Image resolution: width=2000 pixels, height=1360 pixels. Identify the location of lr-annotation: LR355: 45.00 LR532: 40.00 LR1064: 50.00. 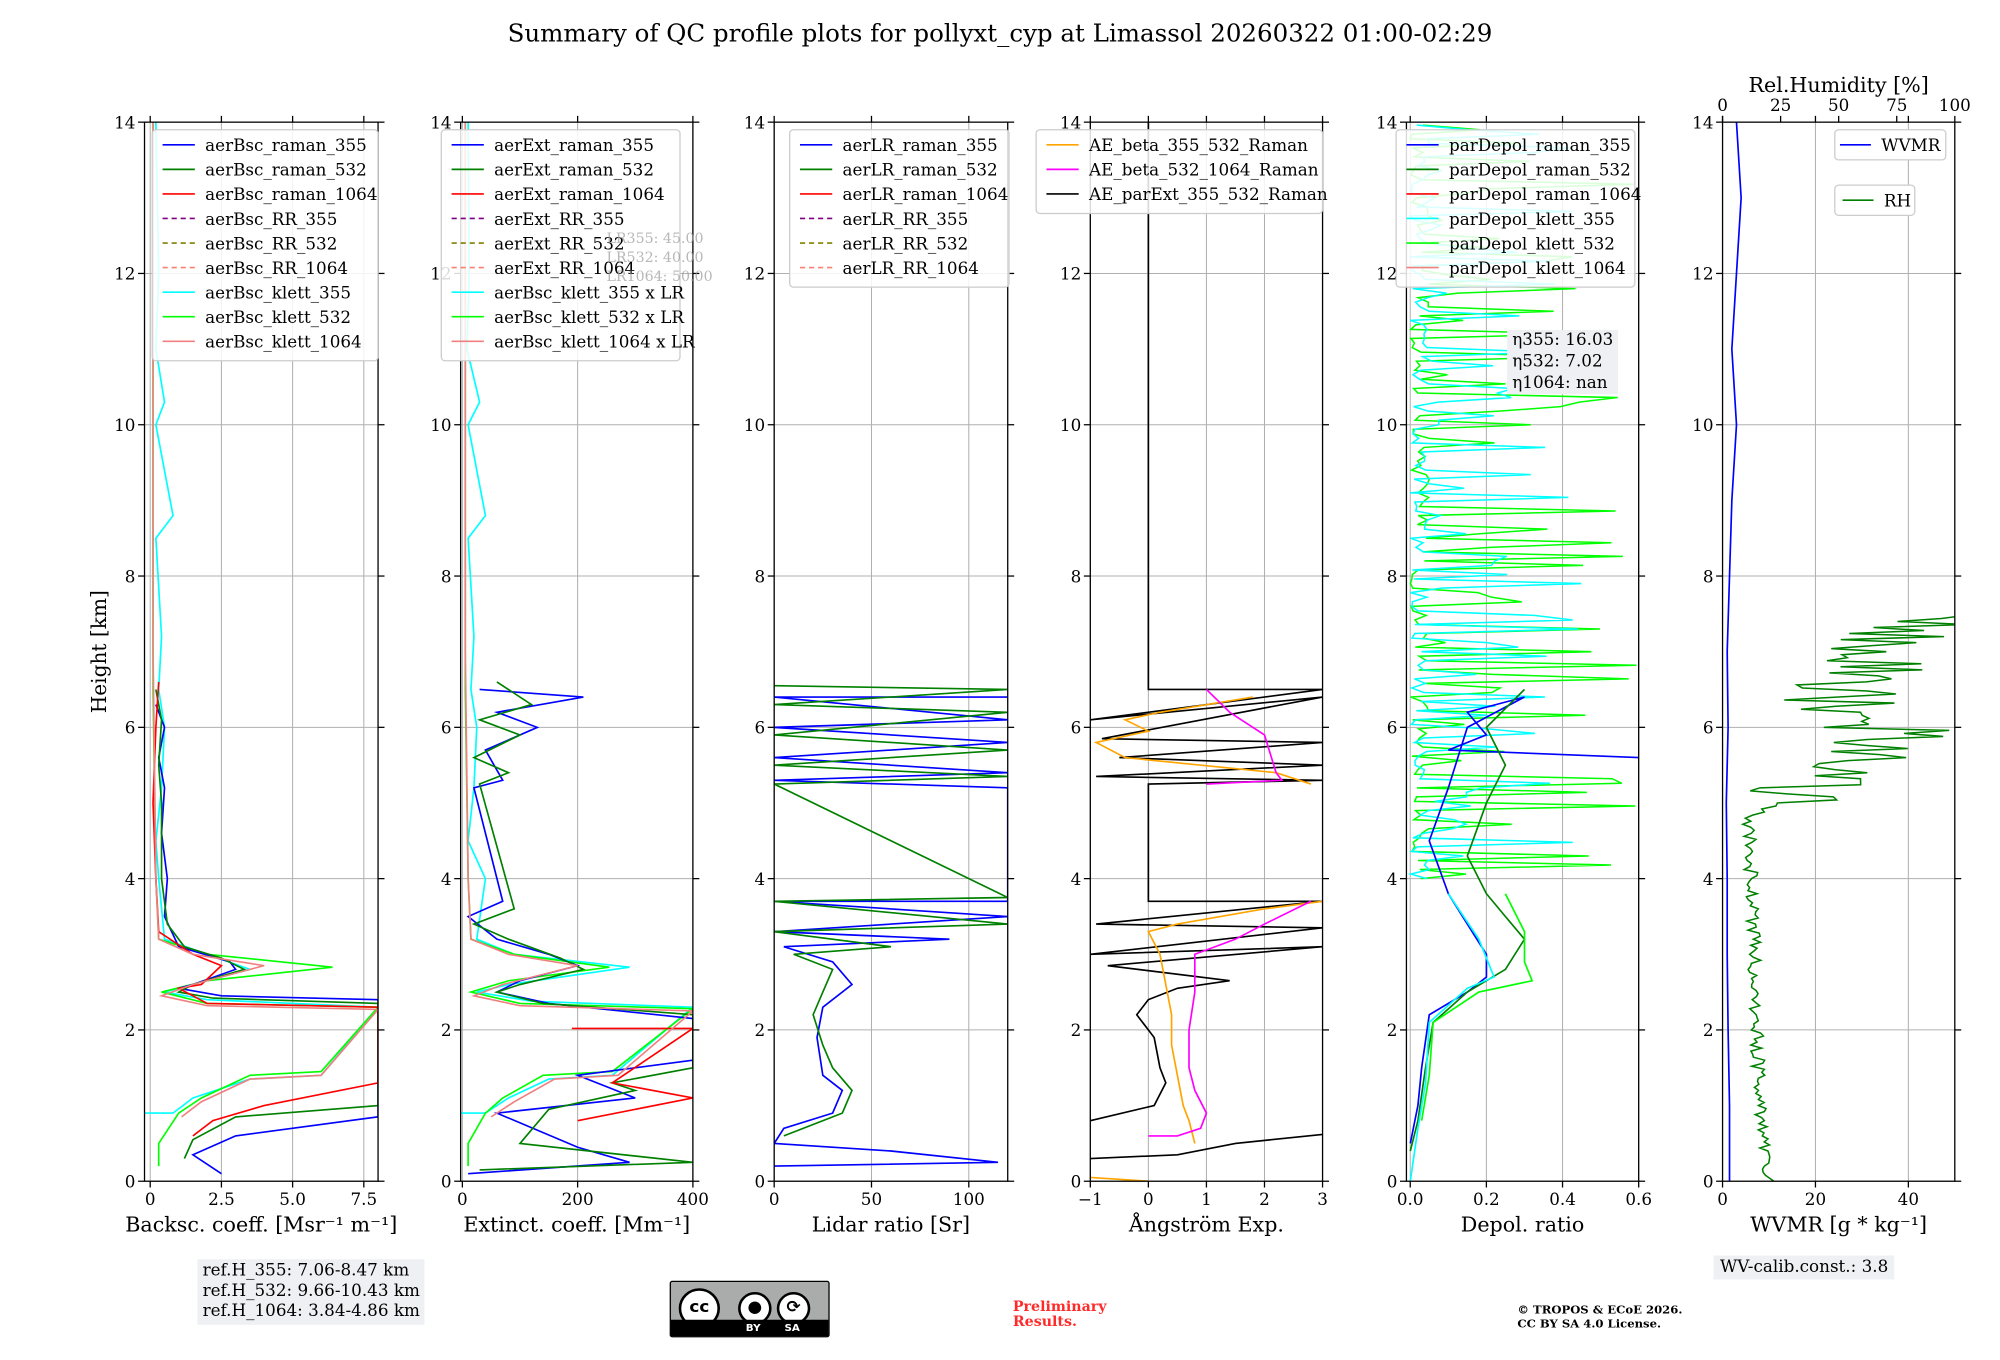
(659, 257).